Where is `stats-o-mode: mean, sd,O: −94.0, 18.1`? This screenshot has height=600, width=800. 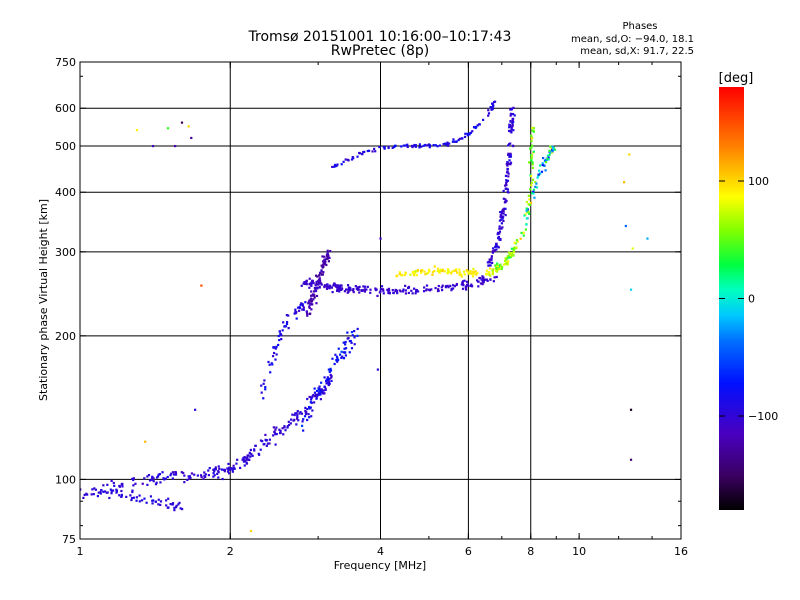 stats-o-mode: mean, sd,O: −94.0, 18.1 is located at coordinates (632, 39).